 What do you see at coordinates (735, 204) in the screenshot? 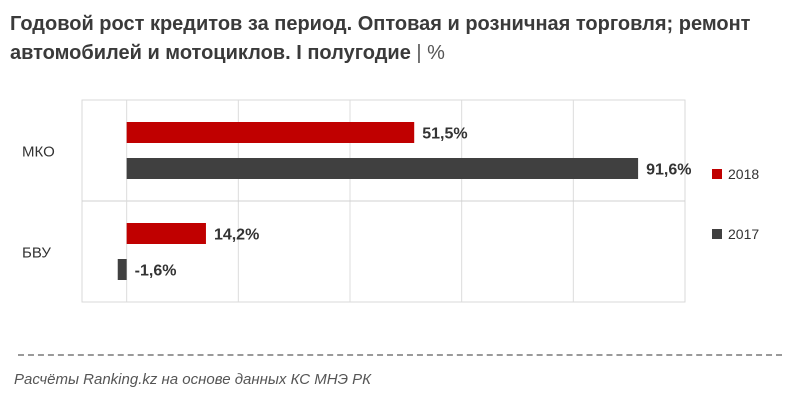
I see `chart-legend: 2018 2017` at bounding box center [735, 204].